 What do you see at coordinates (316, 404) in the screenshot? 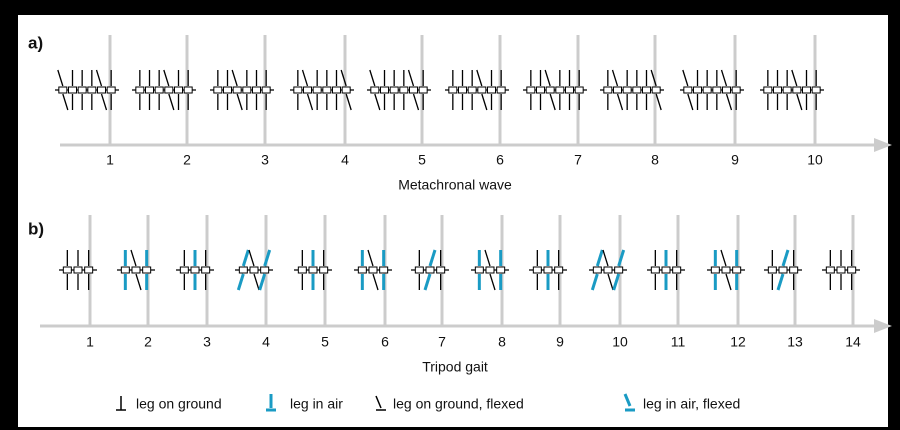
I see `legend-text: leg in air` at bounding box center [316, 404].